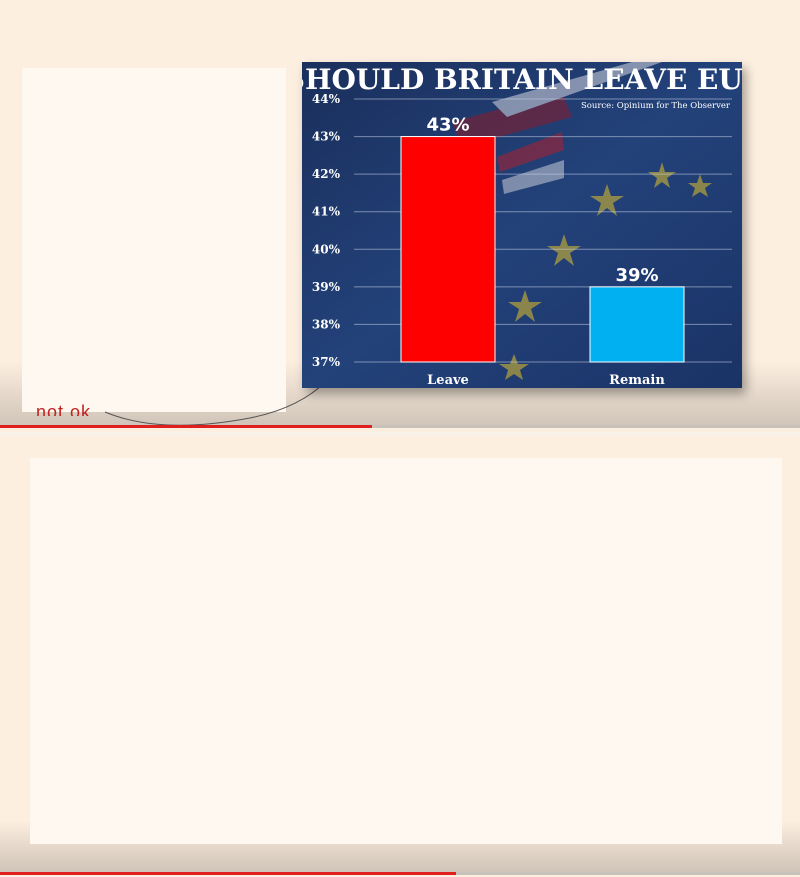 The height and width of the screenshot is (877, 800). I want to click on blank-panel-top, so click(154, 240).